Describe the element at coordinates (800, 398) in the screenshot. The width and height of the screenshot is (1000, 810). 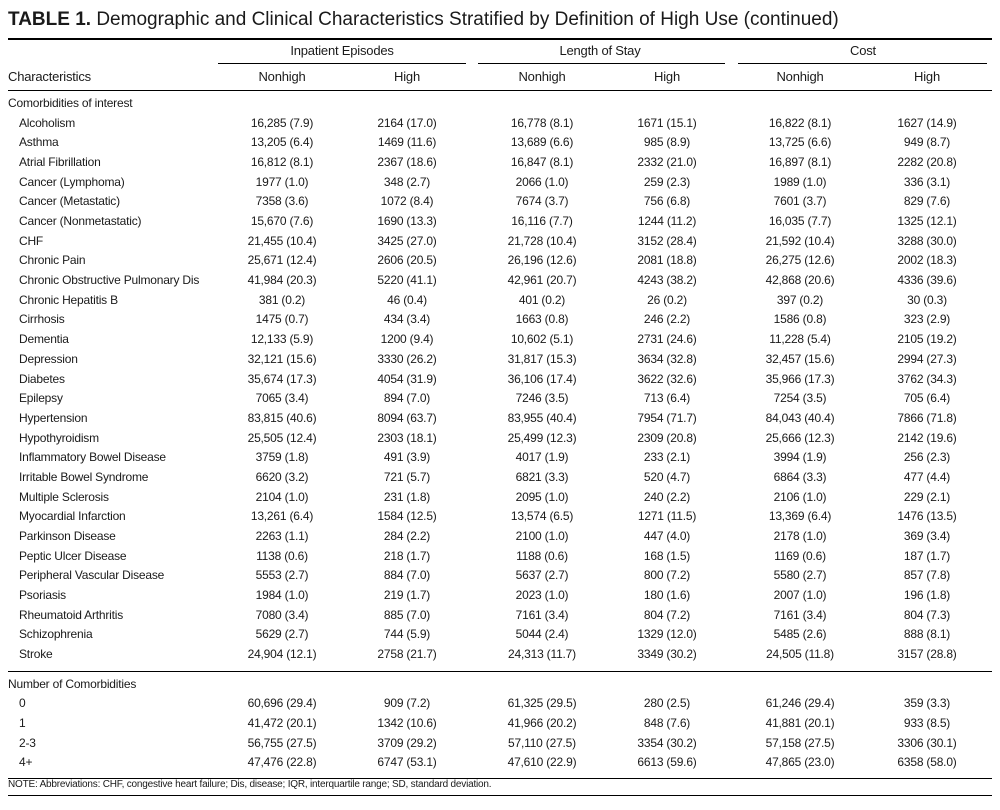
I see `table-cell: 7254 (3.5)` at that location.